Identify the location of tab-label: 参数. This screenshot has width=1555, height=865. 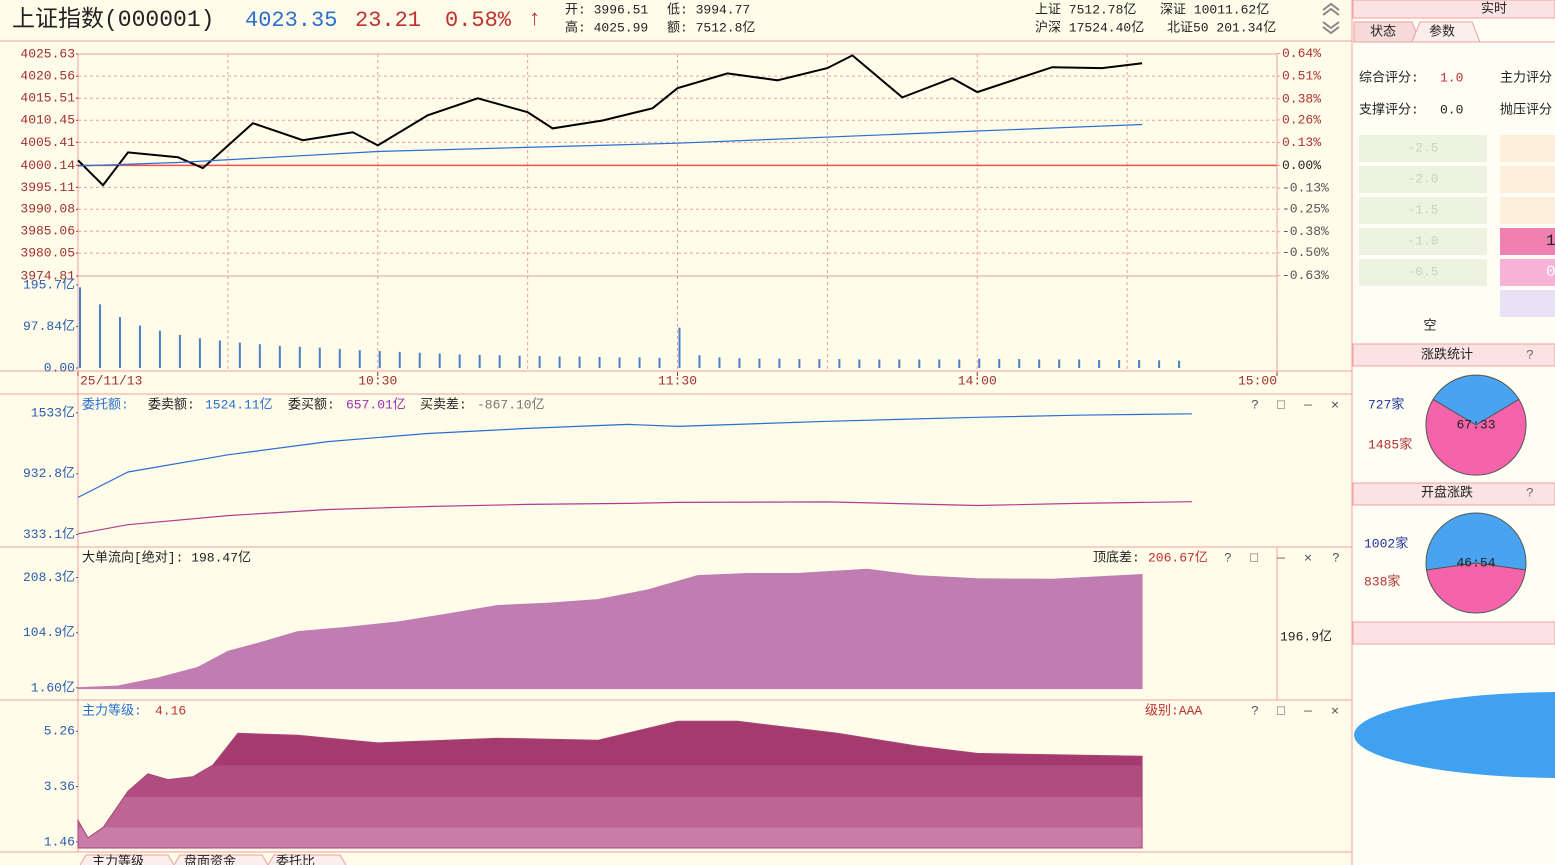
(1442, 31).